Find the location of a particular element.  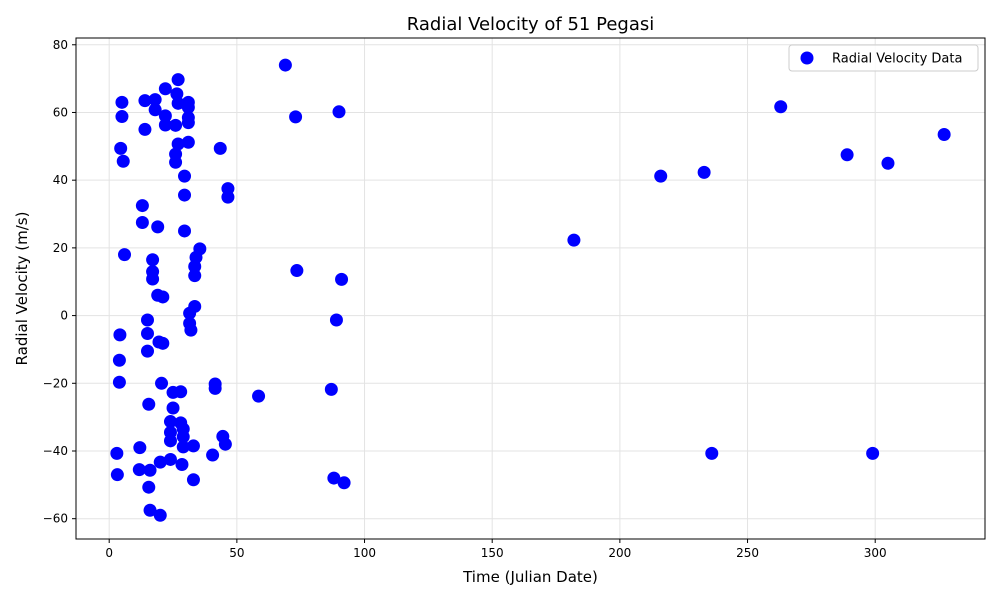

legend: Radial Velocity Data is located at coordinates (883, 58).